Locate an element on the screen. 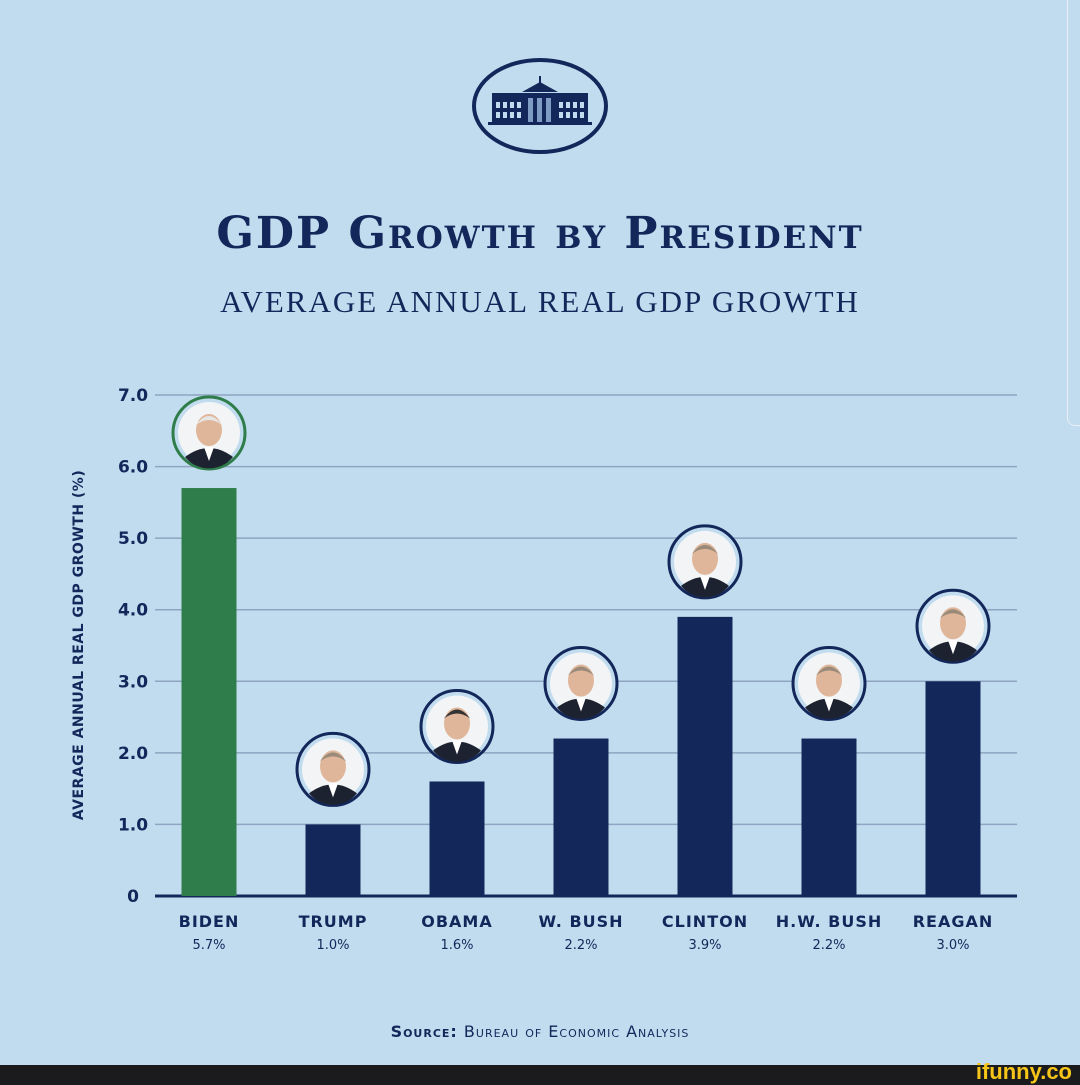 The image size is (1080, 1085). white-house-seal-icon is located at coordinates (540, 106).